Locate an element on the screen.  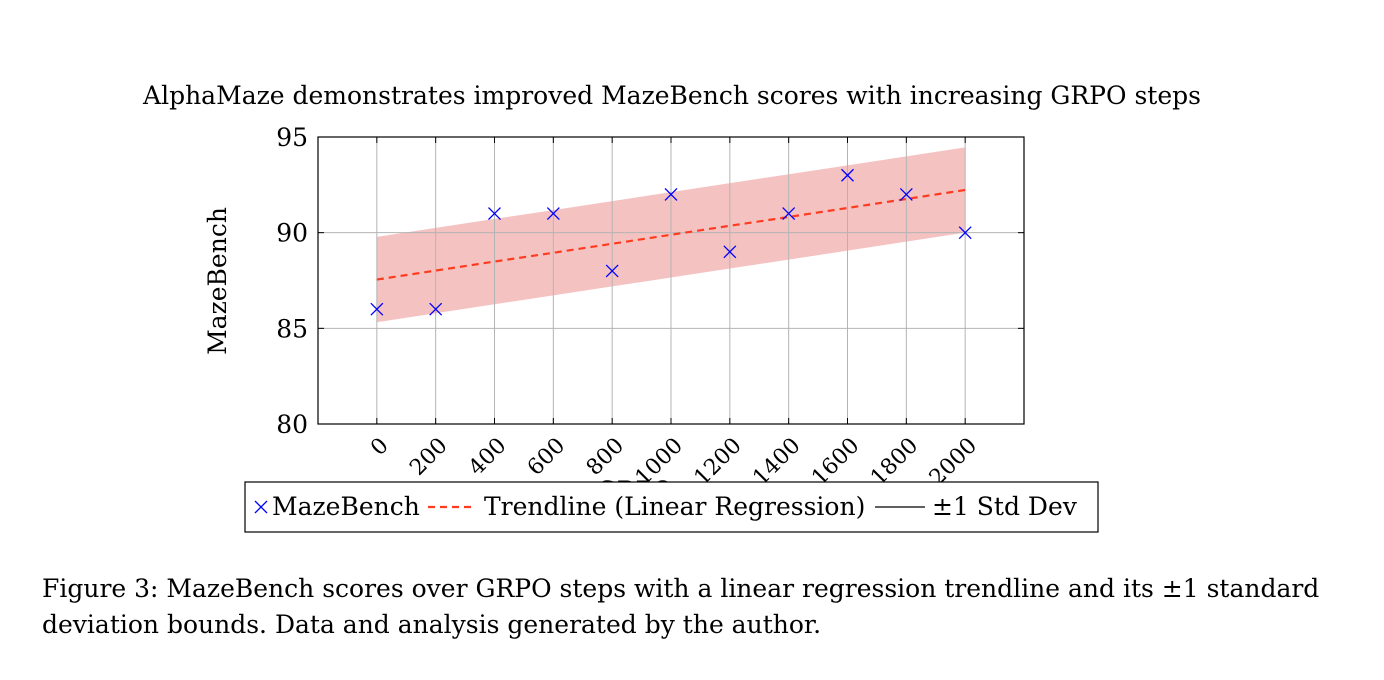
trendline is located at coordinates (671, 234).